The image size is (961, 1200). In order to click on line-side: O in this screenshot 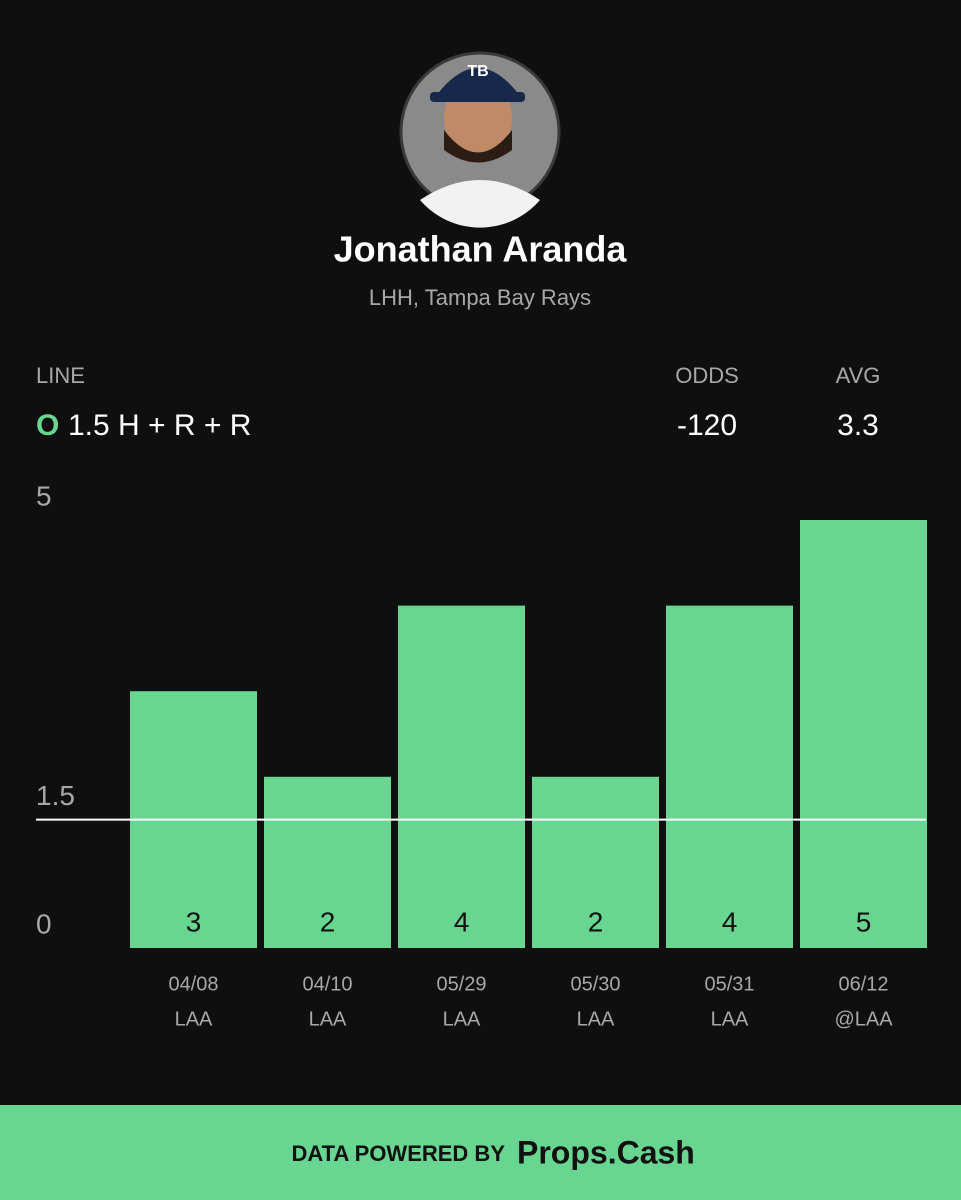, I will do `click(47, 425)`.